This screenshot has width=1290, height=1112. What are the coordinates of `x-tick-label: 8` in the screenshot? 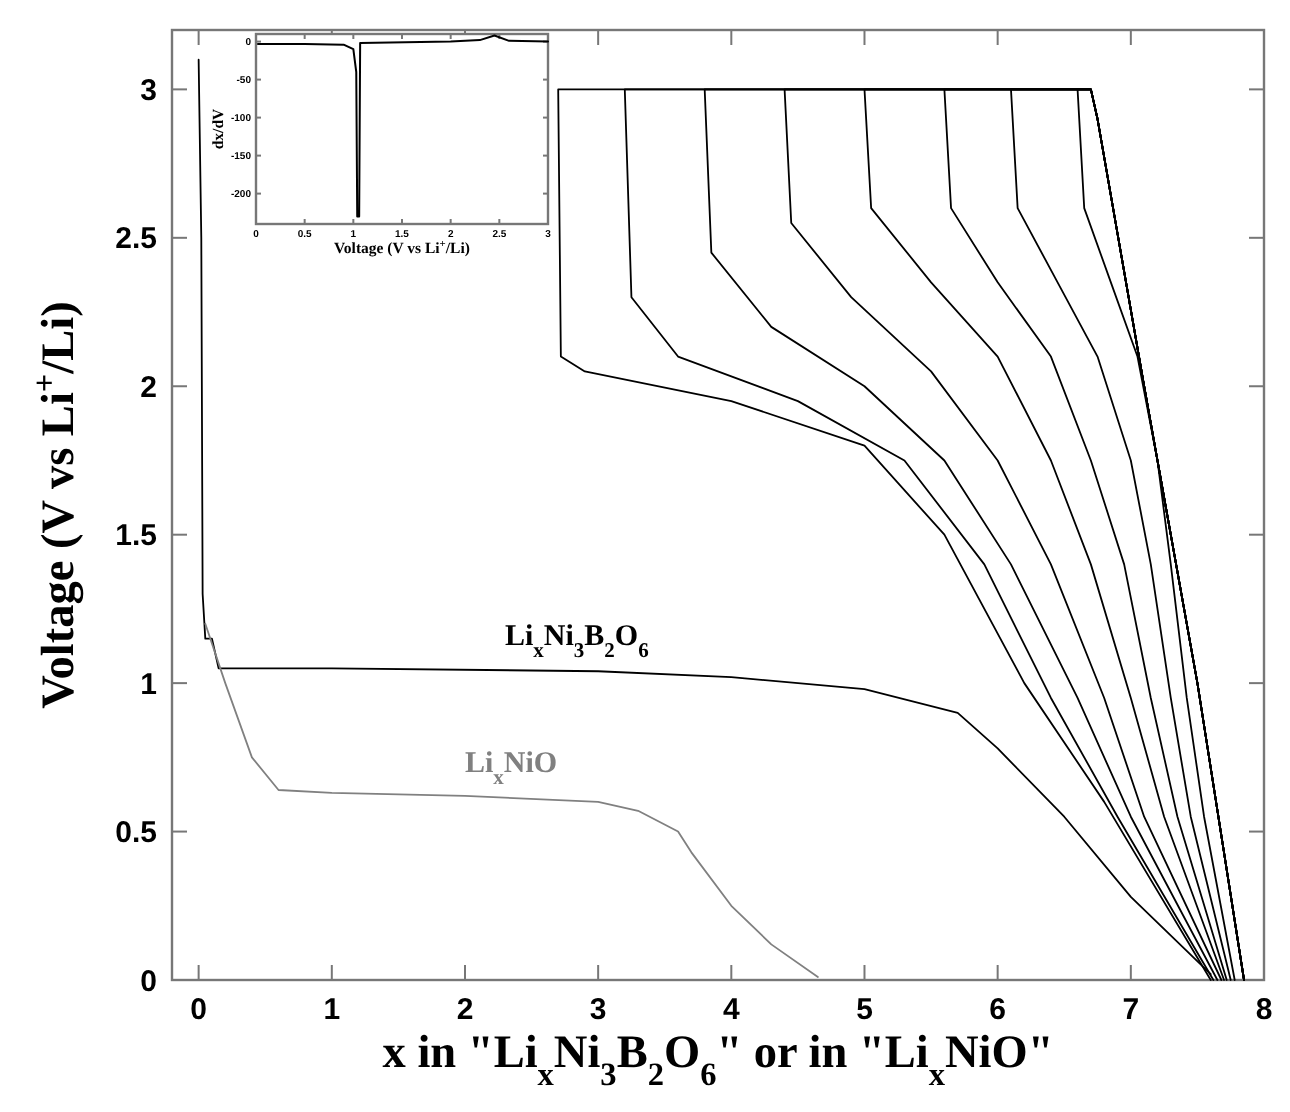 It's located at (1264, 1010).